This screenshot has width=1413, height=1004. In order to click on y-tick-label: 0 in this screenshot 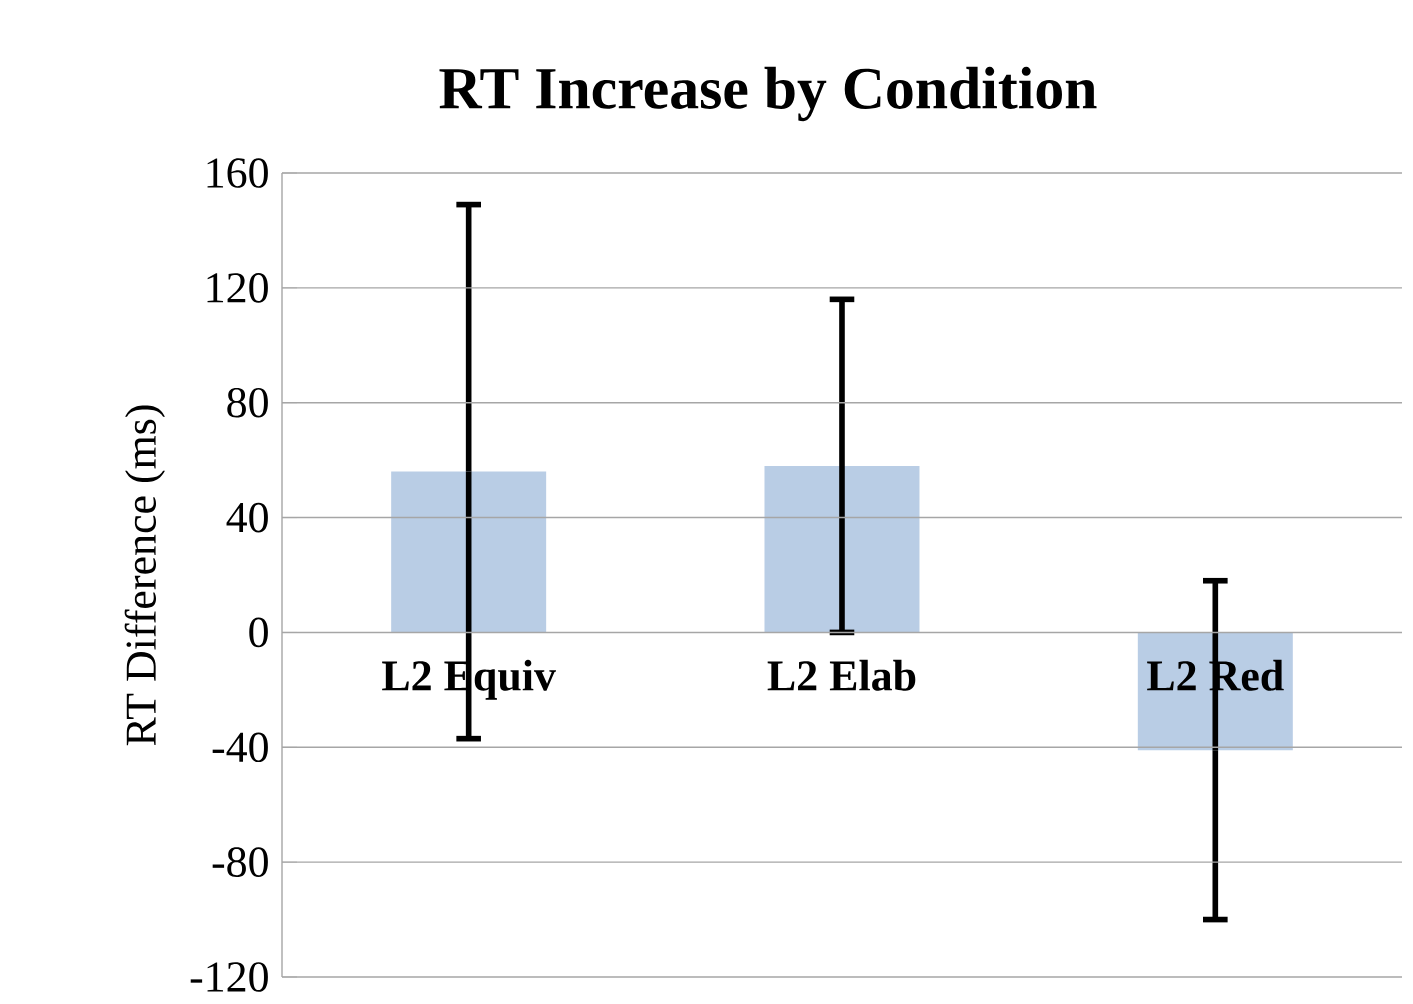, I will do `click(258, 632)`.